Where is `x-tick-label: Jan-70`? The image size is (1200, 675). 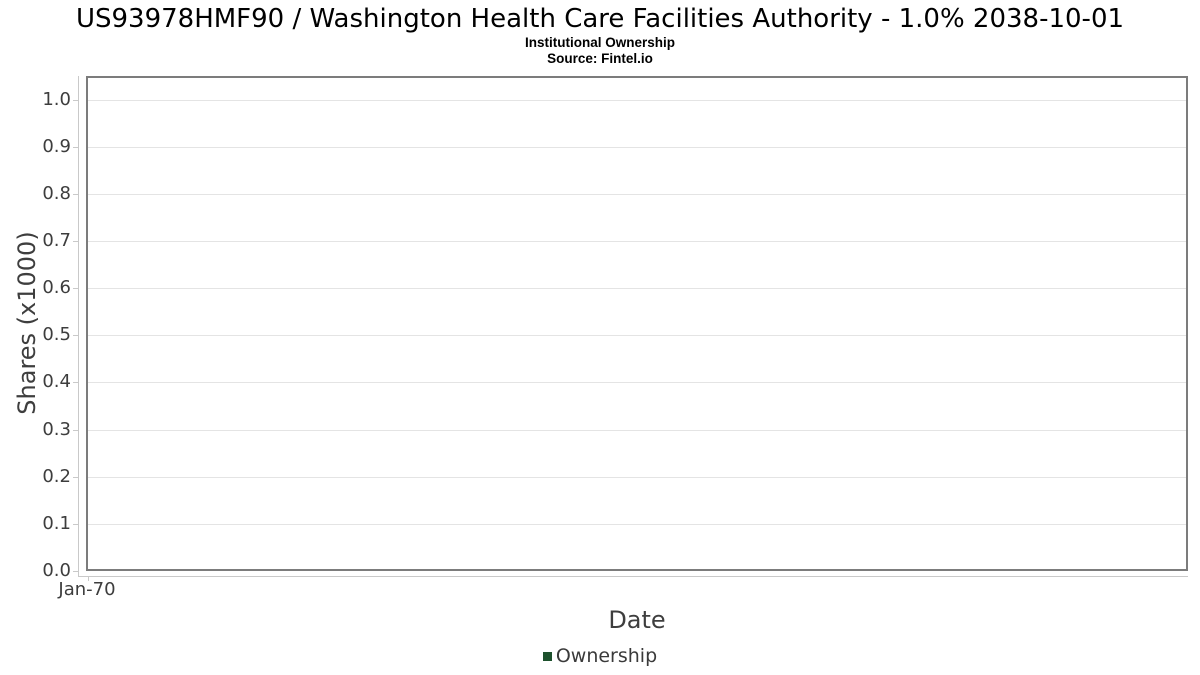
x-tick-label: Jan-70 is located at coordinates (87, 589).